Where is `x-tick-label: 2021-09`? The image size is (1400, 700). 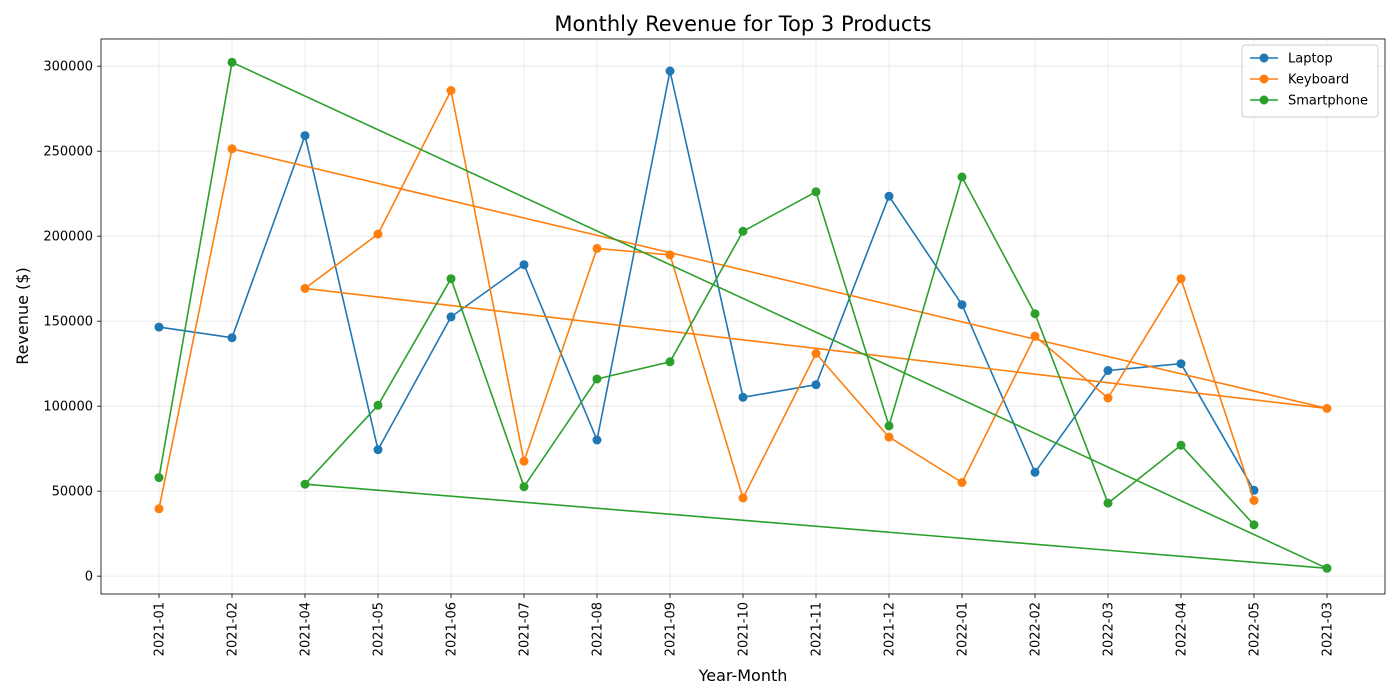
x-tick-label: 2021-09 is located at coordinates (671, 629).